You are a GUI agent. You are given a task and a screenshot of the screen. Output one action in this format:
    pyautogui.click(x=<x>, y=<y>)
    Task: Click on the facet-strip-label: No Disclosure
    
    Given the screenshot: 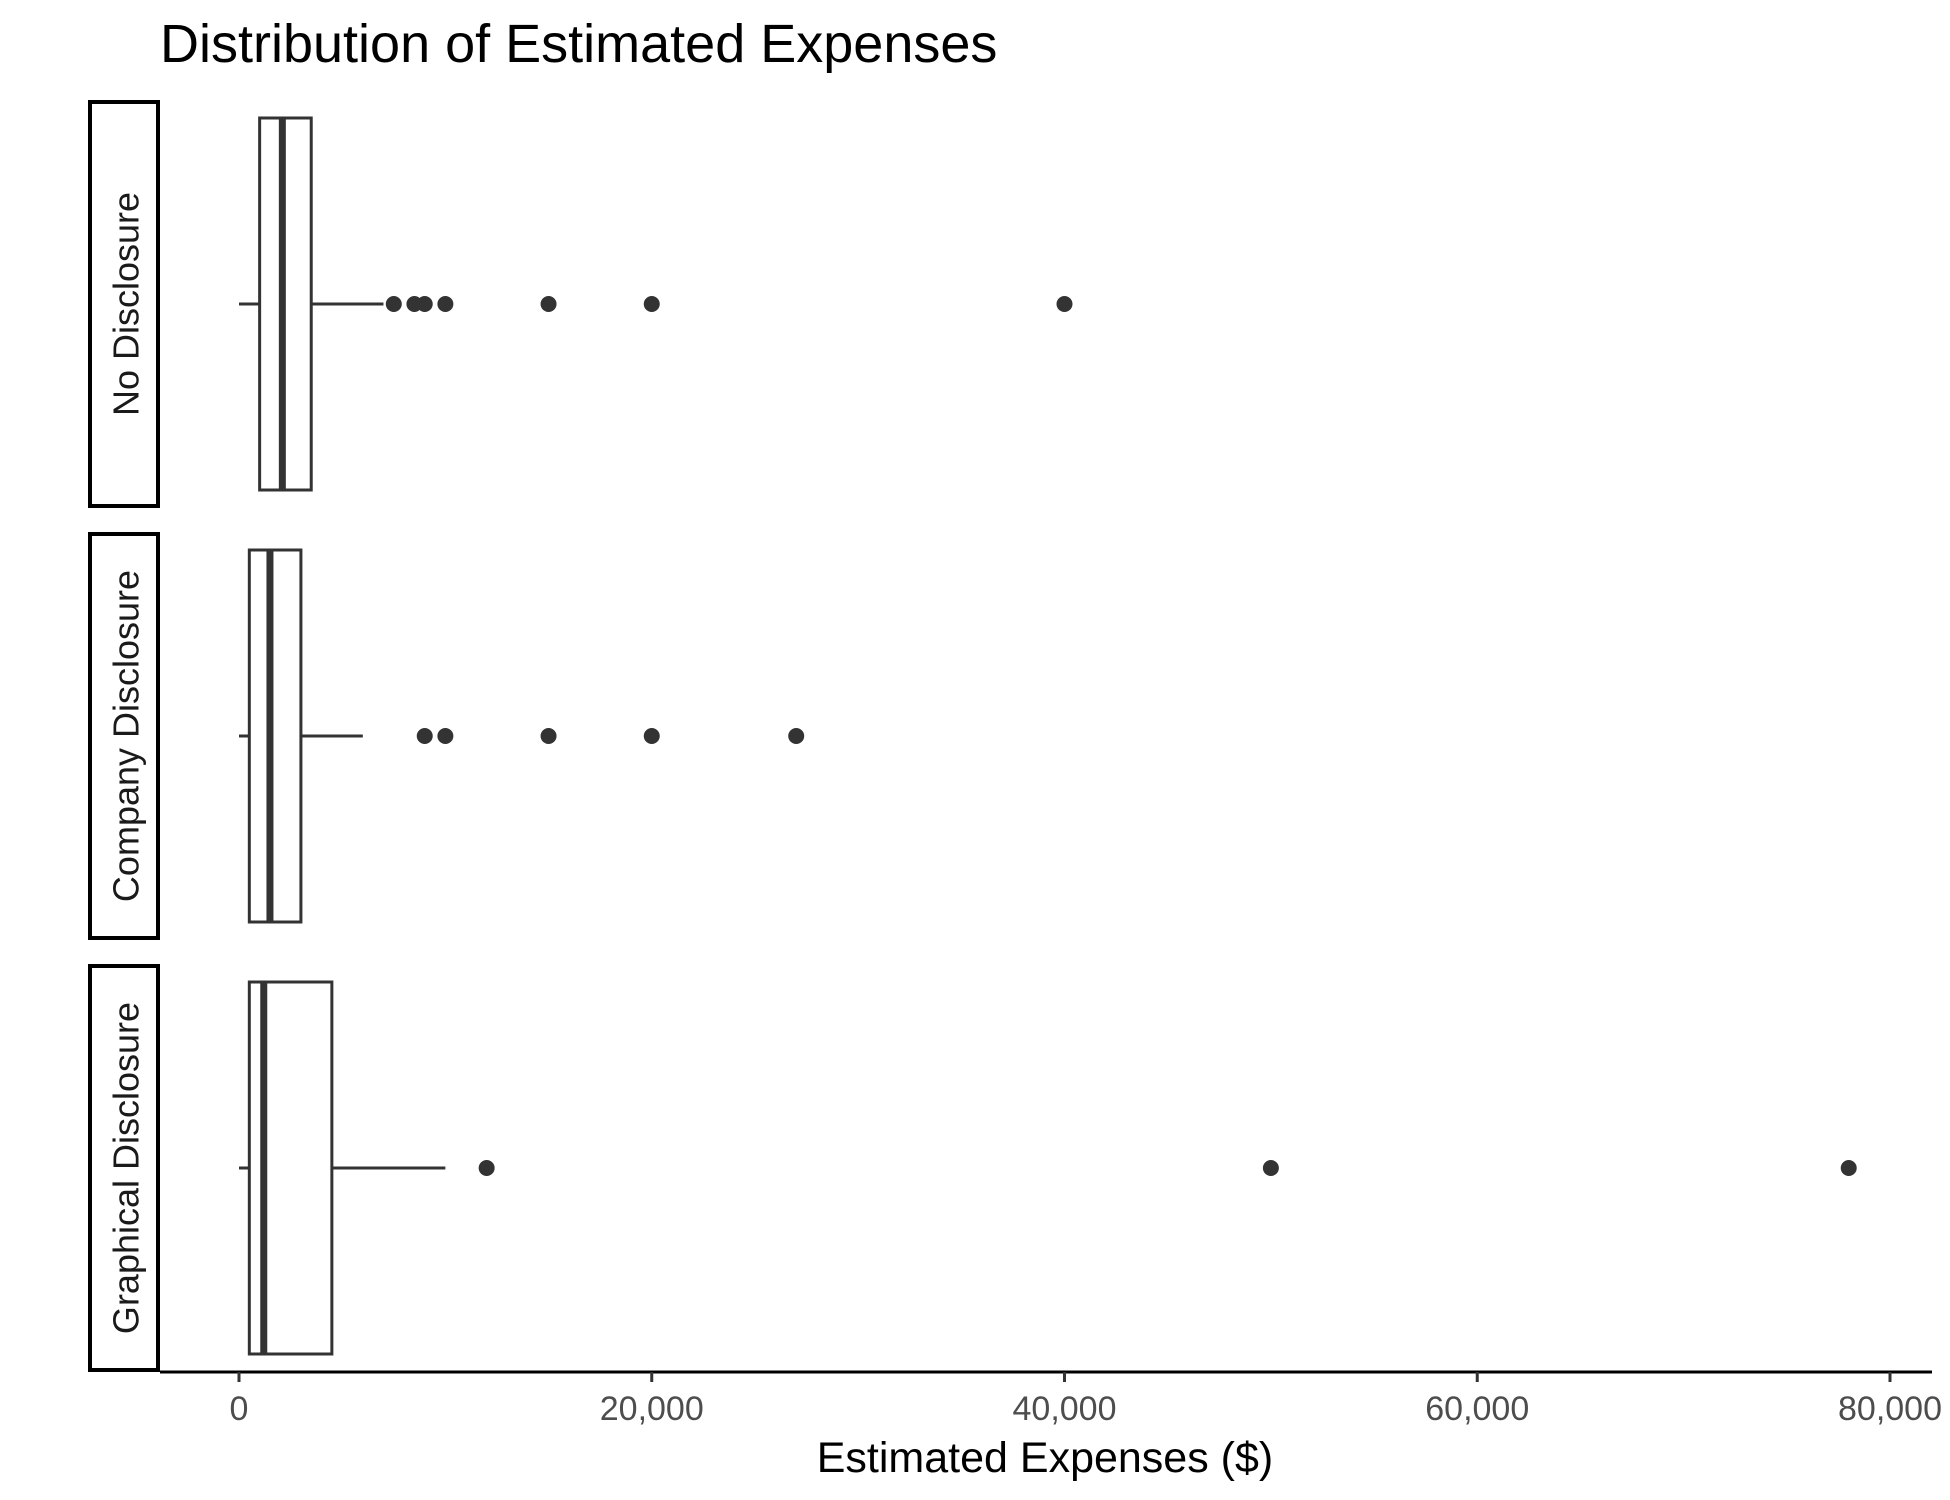 What is the action you would take?
    pyautogui.click(x=126, y=304)
    